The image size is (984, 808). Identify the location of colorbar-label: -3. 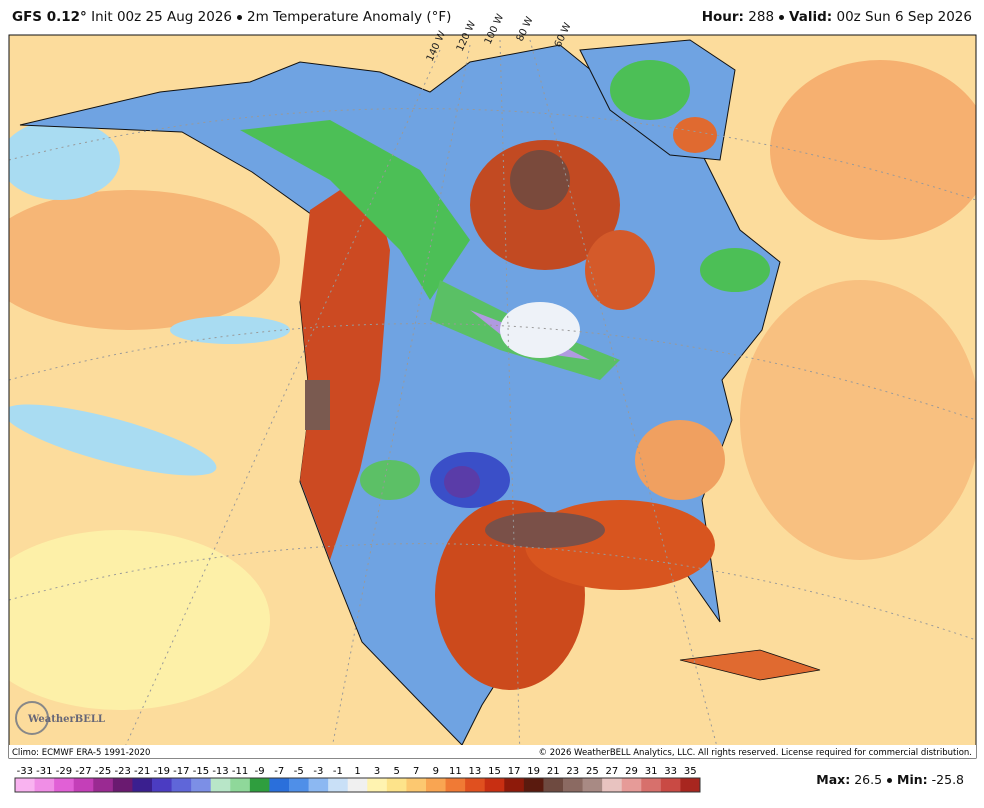
(318, 771).